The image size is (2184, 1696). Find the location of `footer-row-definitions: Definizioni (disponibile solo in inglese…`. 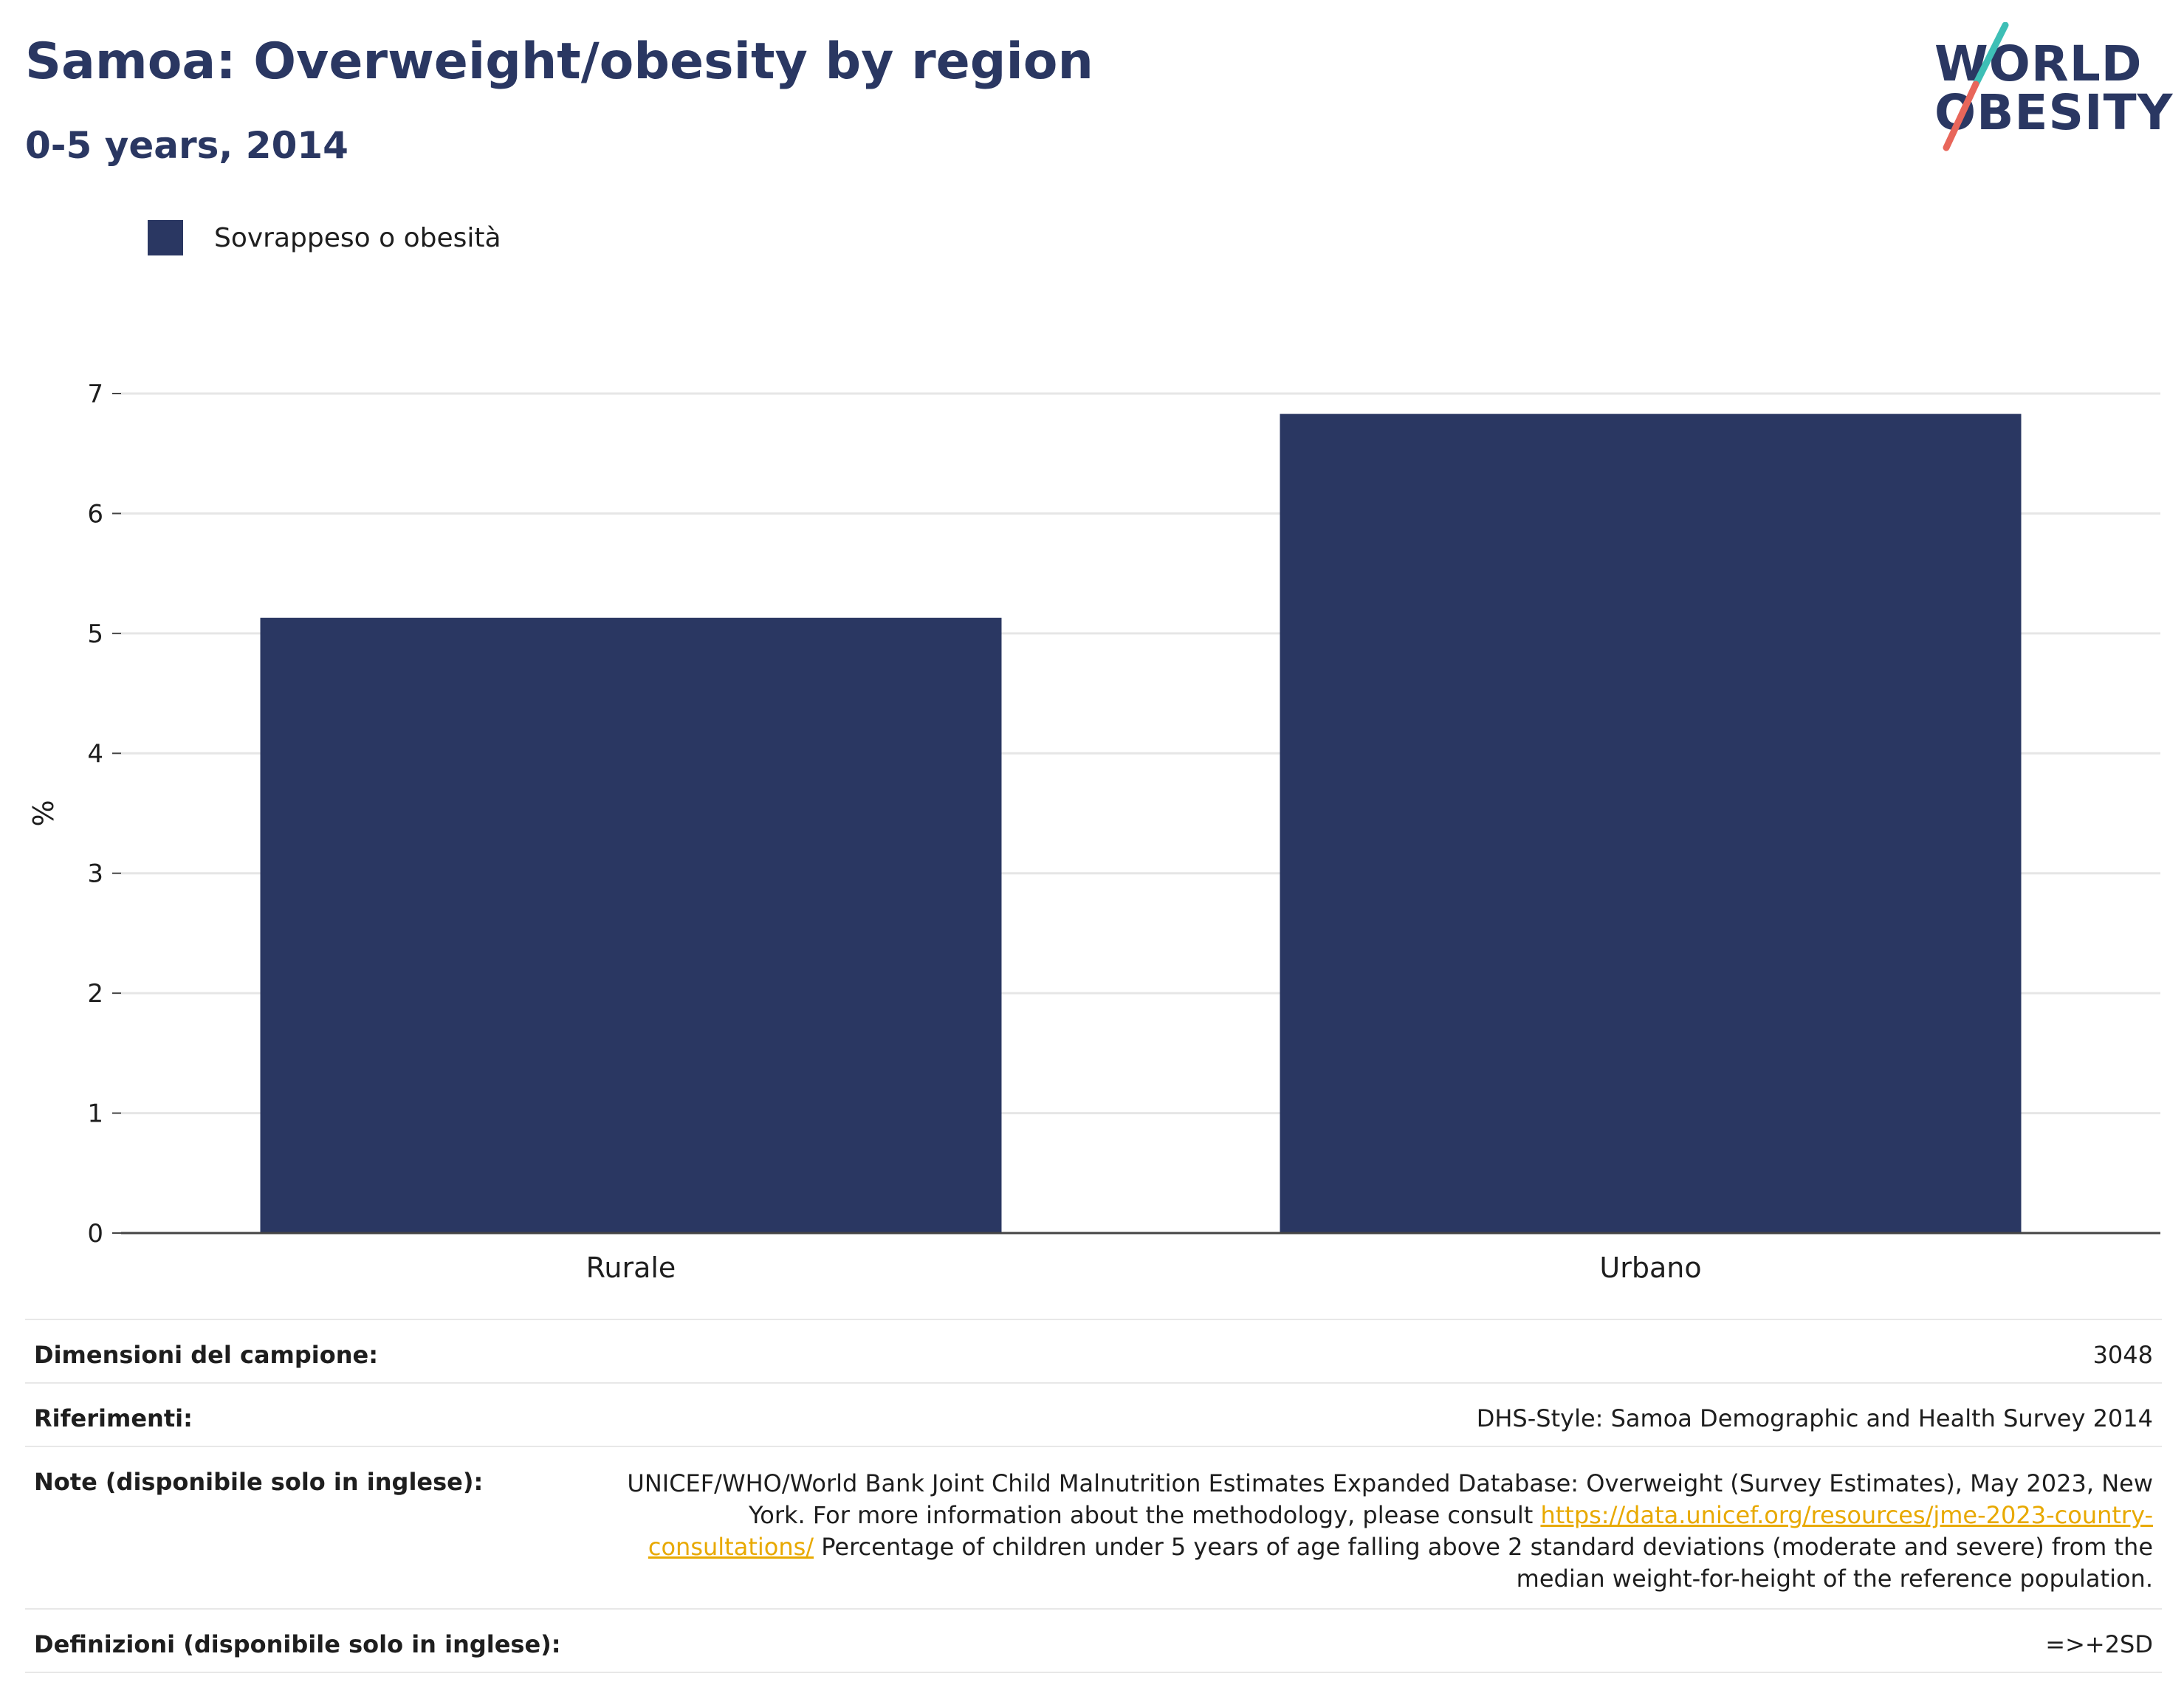

footer-row-definitions: Definizioni (disponibile solo in inglese… is located at coordinates (1093, 1641).